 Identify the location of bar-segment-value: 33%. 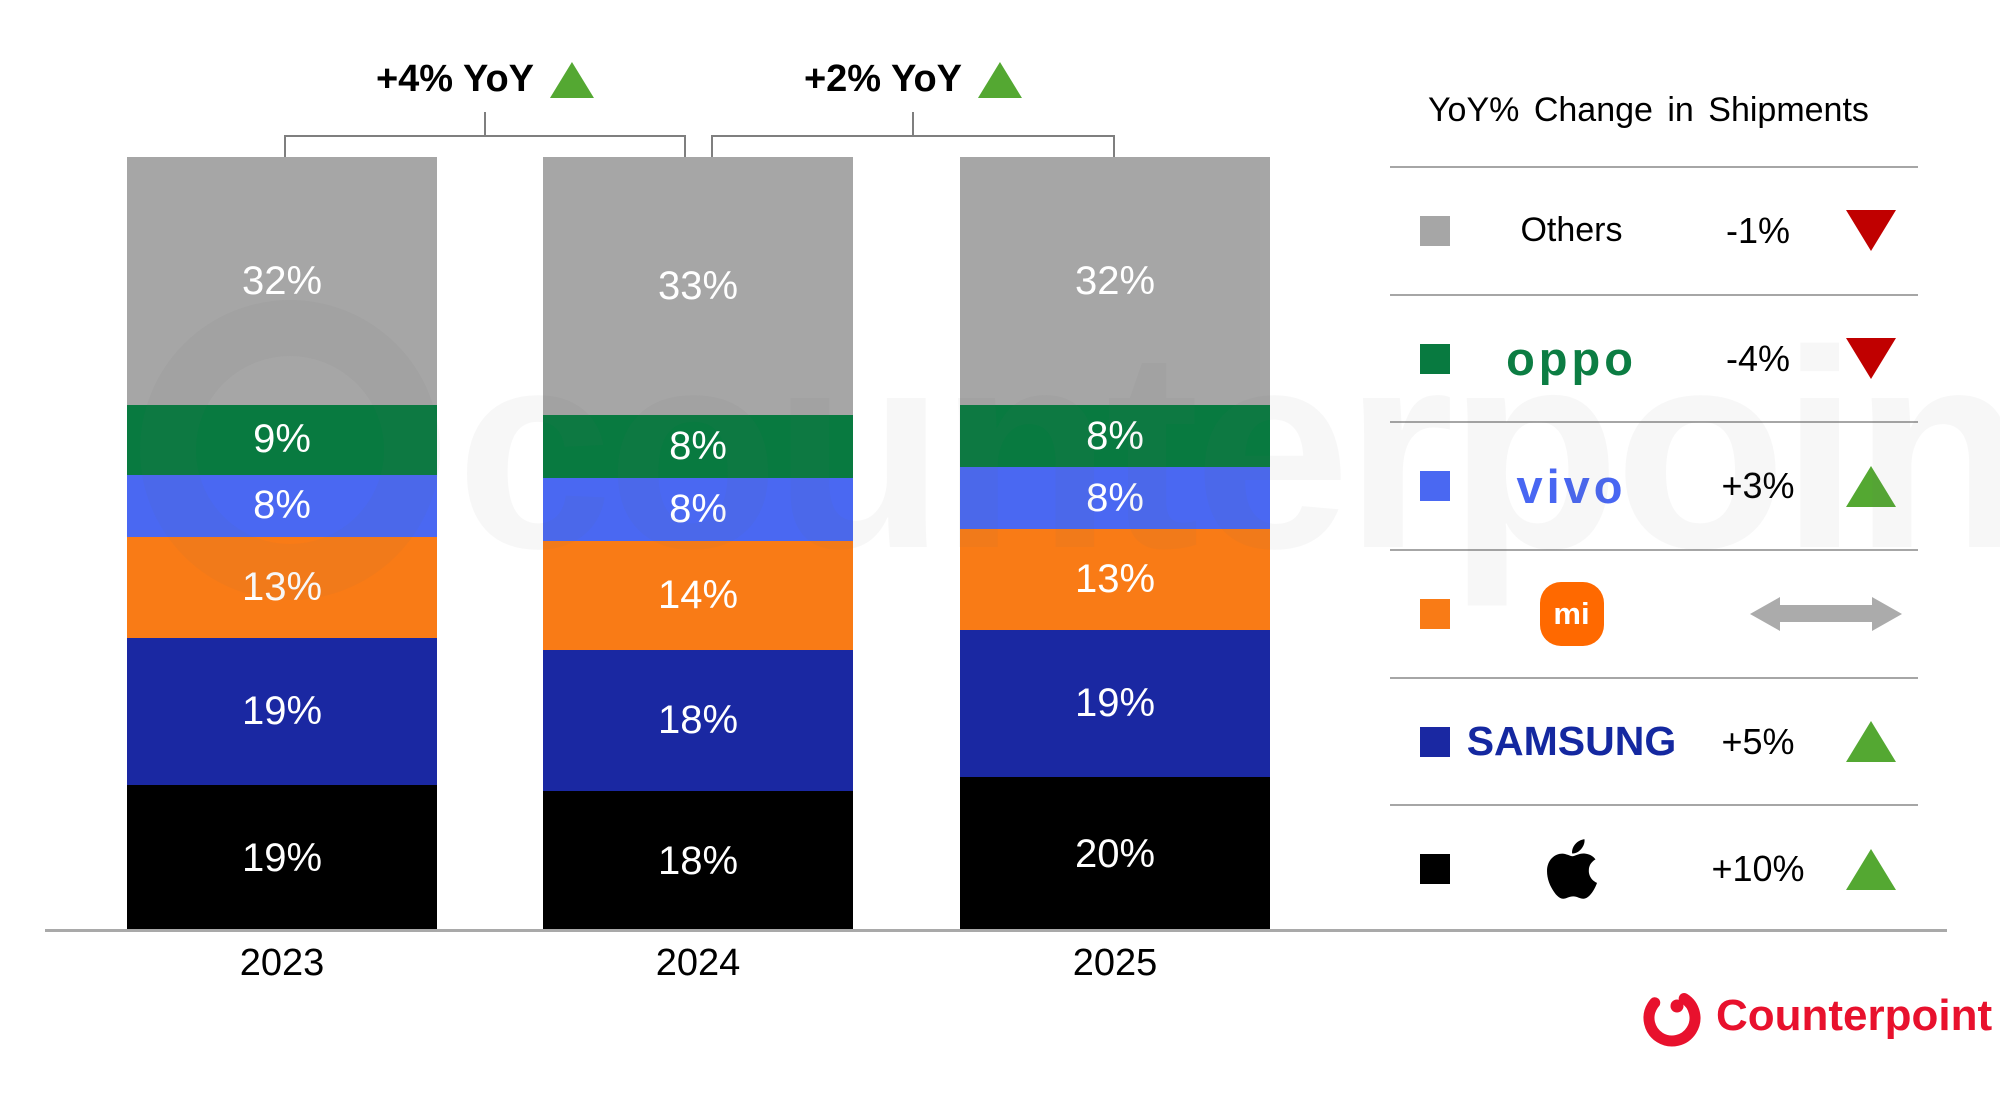
(698, 285).